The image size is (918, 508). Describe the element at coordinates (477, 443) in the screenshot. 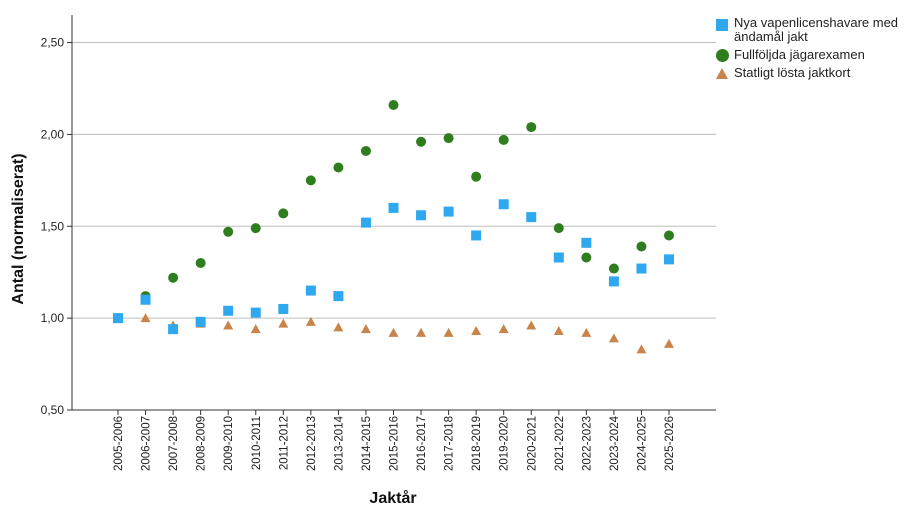

I see `x-tick-label: 2018-2019` at that location.